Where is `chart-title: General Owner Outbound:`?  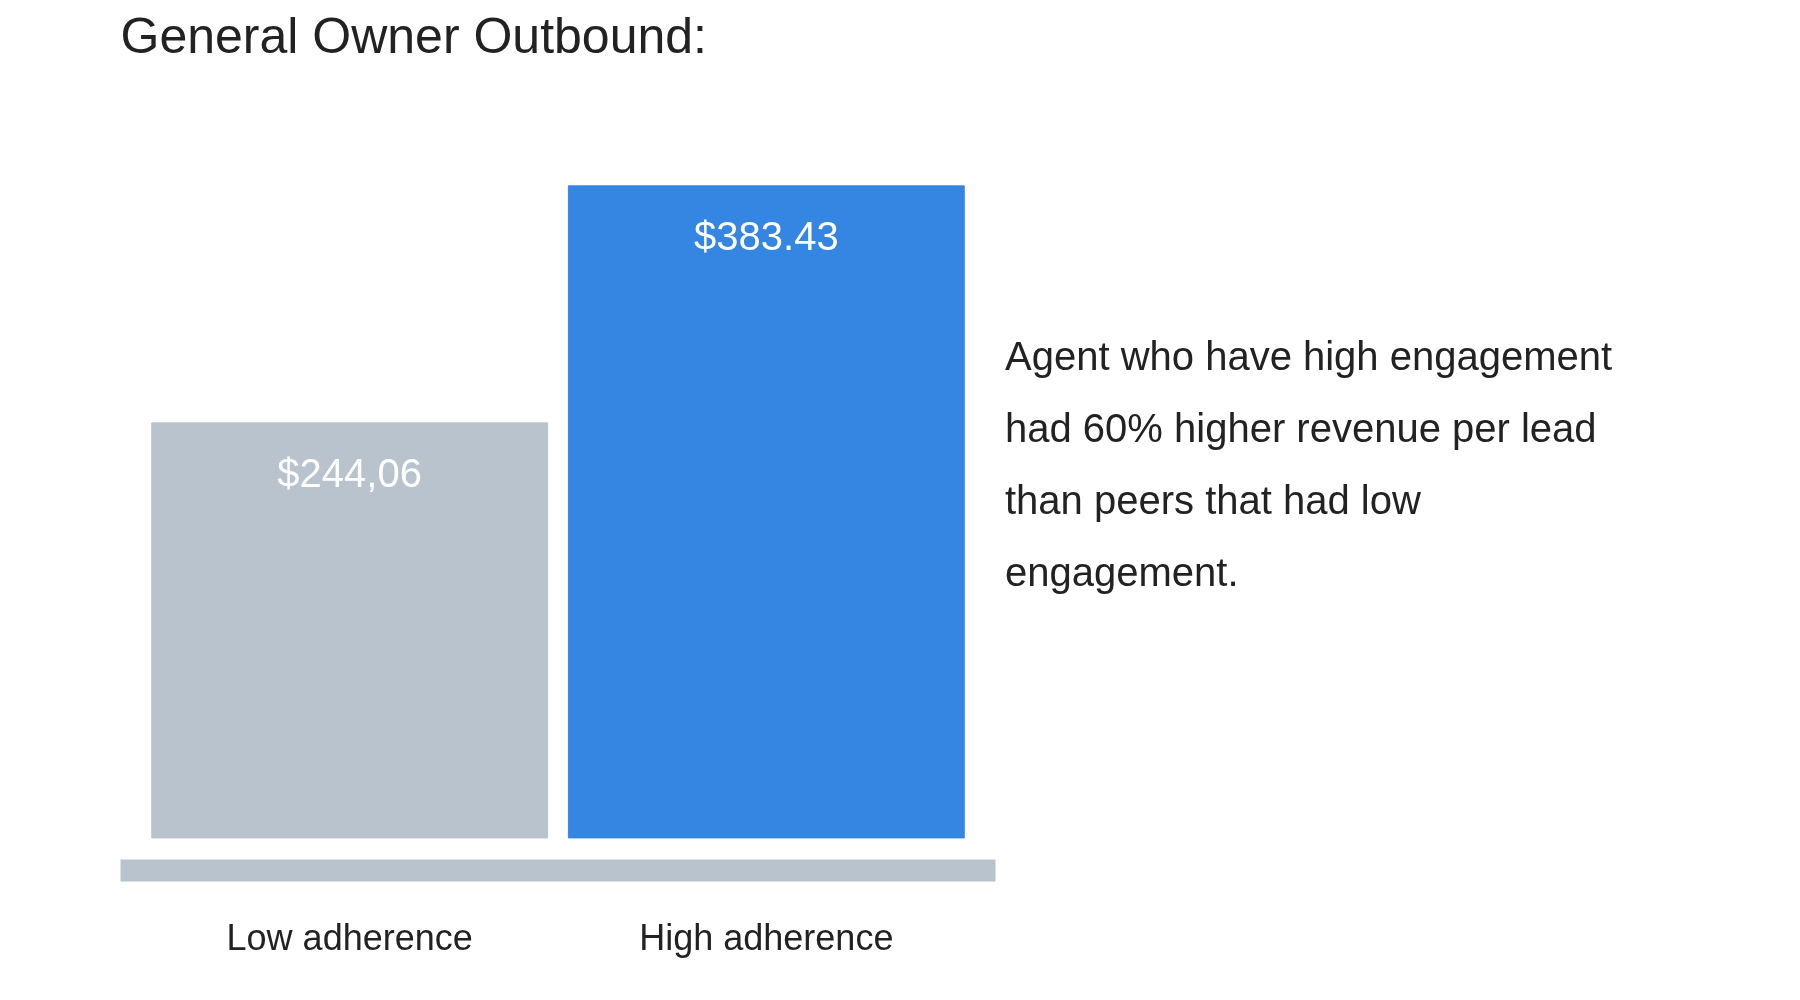
chart-title: General Owner Outbound: is located at coordinates (413, 35).